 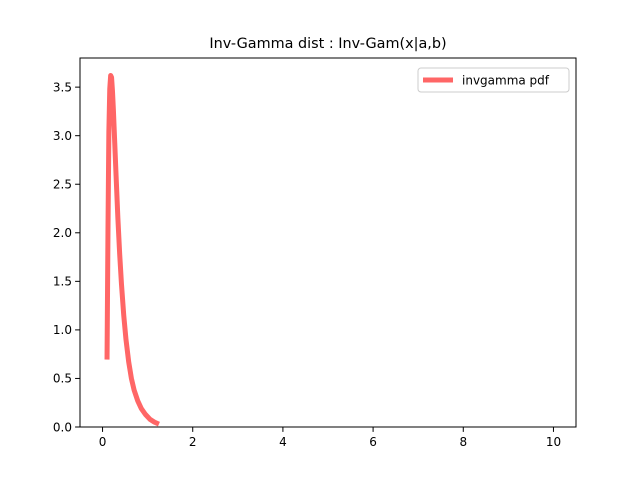 What do you see at coordinates (62, 330) in the screenshot?
I see `y-tick-label: 1.0` at bounding box center [62, 330].